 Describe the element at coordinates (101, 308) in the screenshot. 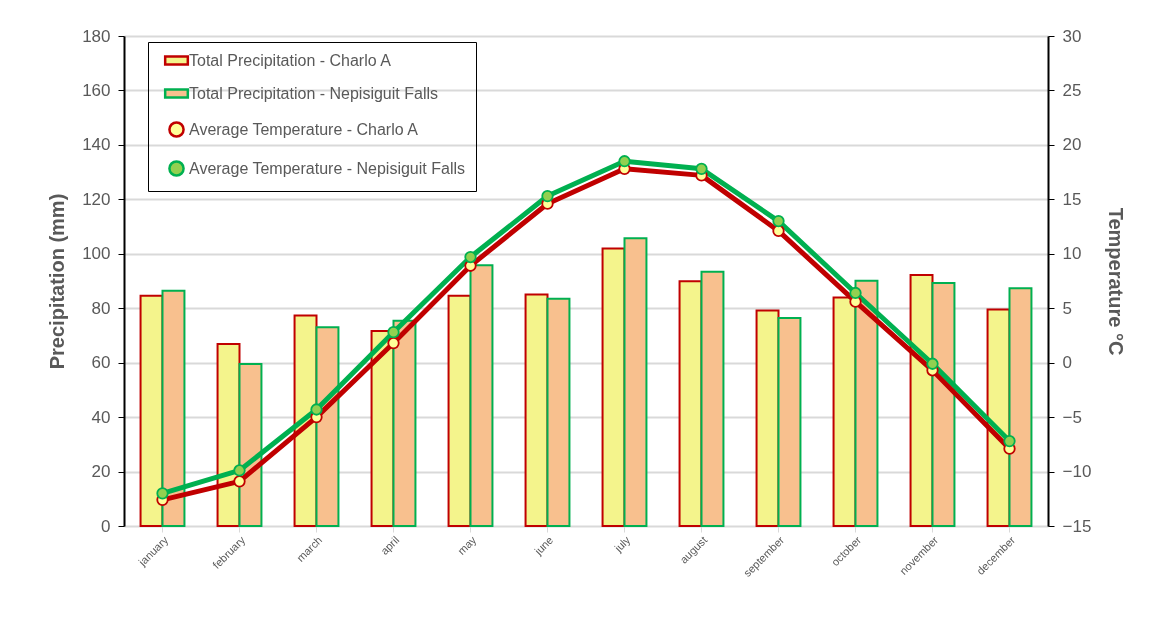

I see `y-tick-label: 80` at that location.